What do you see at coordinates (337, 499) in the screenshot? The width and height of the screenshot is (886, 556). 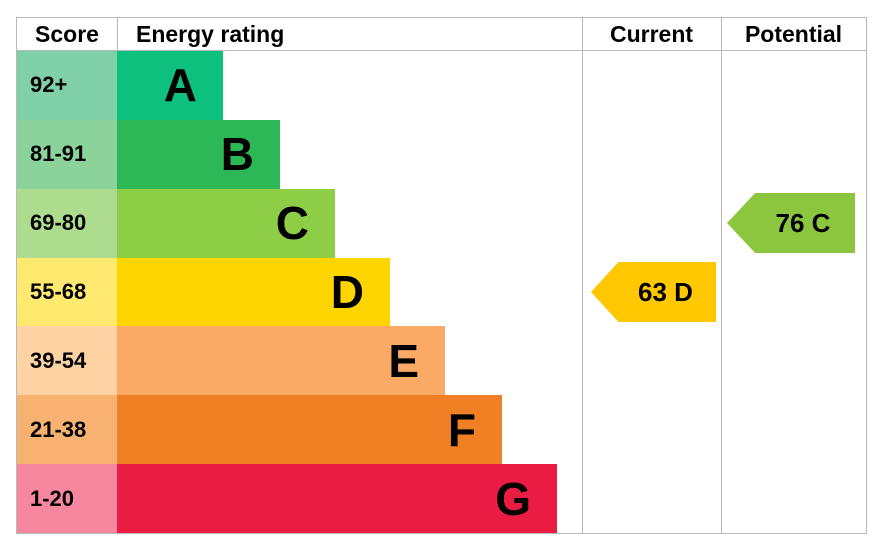 I see `band-bar: G` at bounding box center [337, 499].